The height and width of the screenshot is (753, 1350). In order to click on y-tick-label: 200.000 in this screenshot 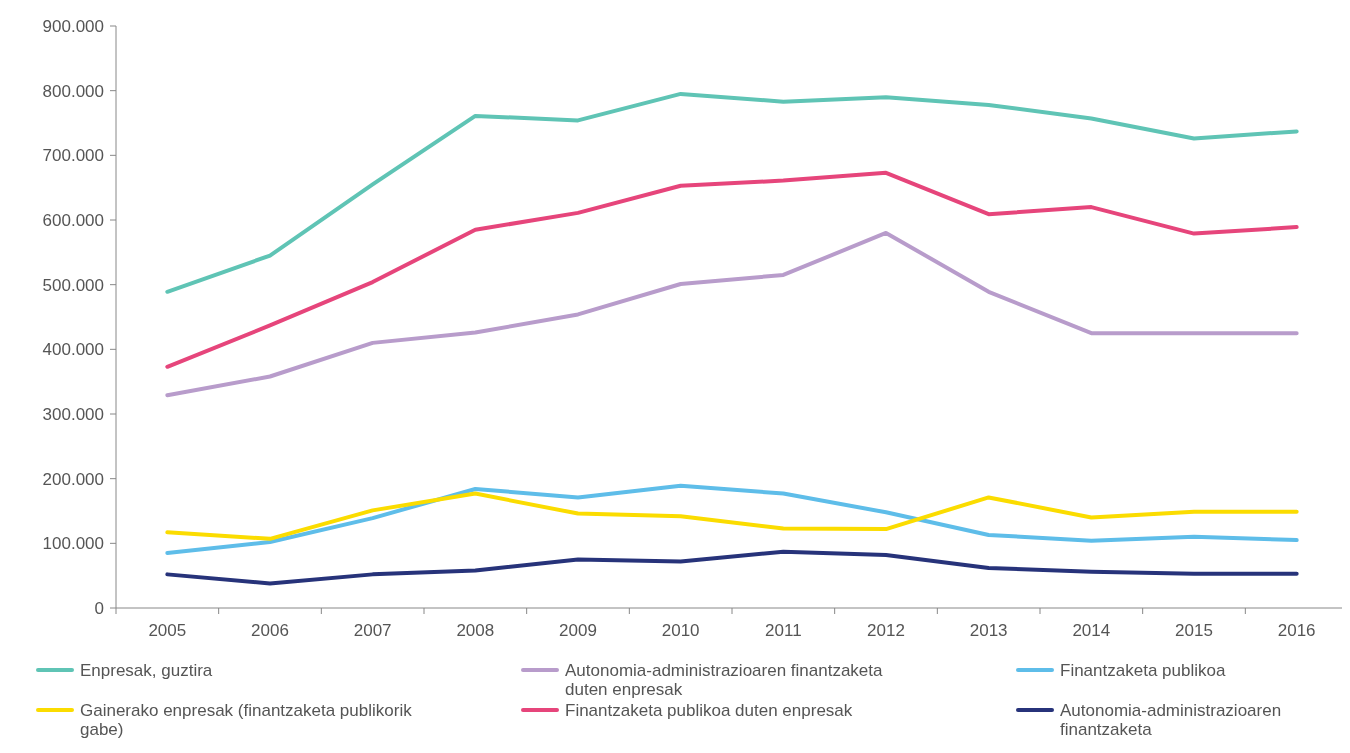, I will do `click(73, 479)`.